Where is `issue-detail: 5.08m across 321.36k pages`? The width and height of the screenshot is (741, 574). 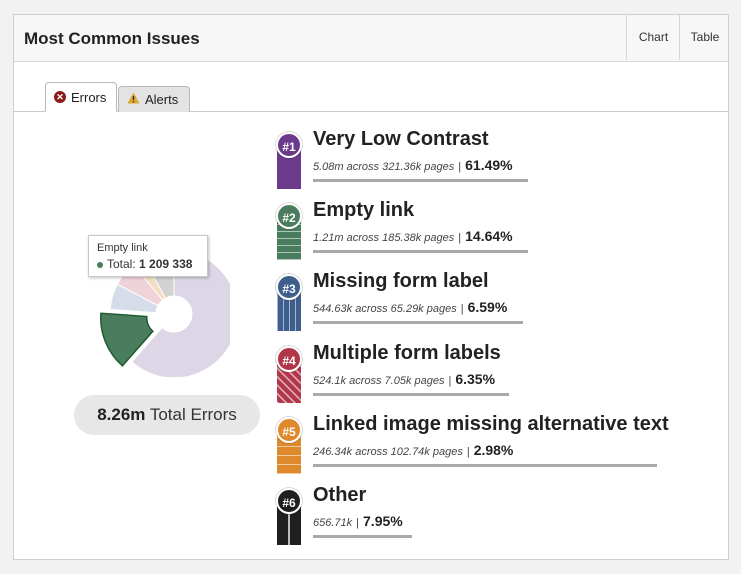 issue-detail: 5.08m across 321.36k pages is located at coordinates (384, 167).